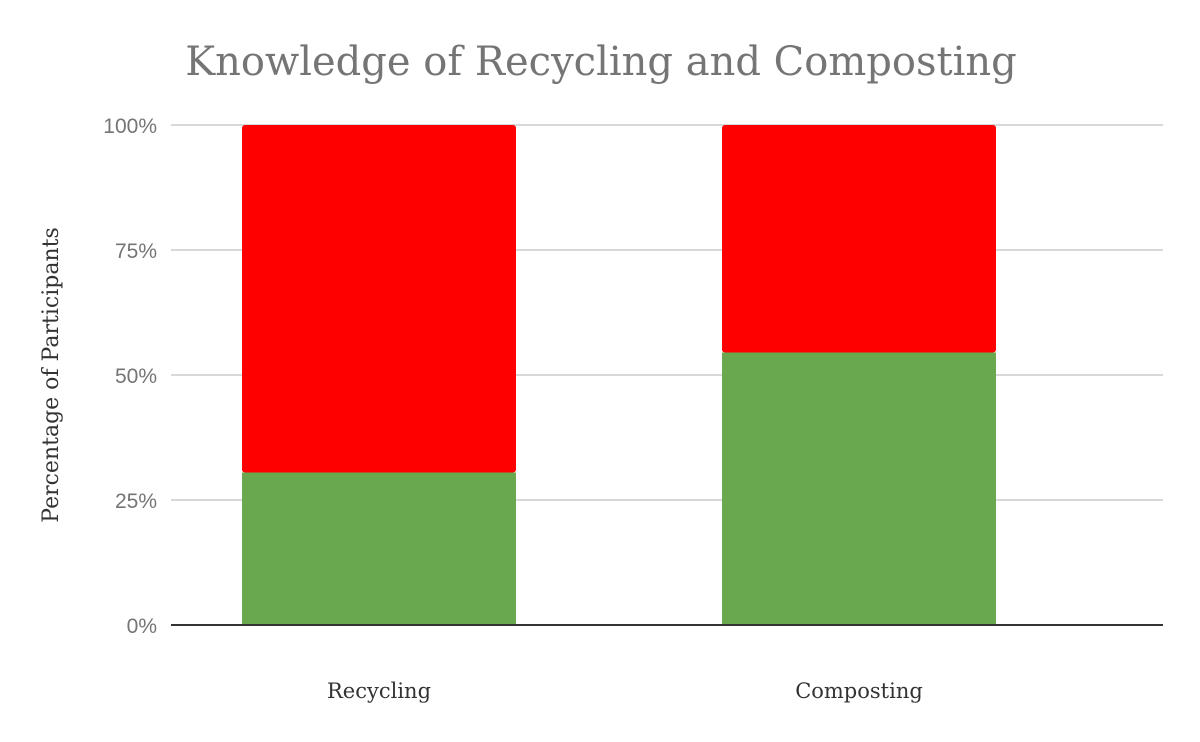  What do you see at coordinates (51, 374) in the screenshot?
I see `y-axis-label: Percentage of Participants` at bounding box center [51, 374].